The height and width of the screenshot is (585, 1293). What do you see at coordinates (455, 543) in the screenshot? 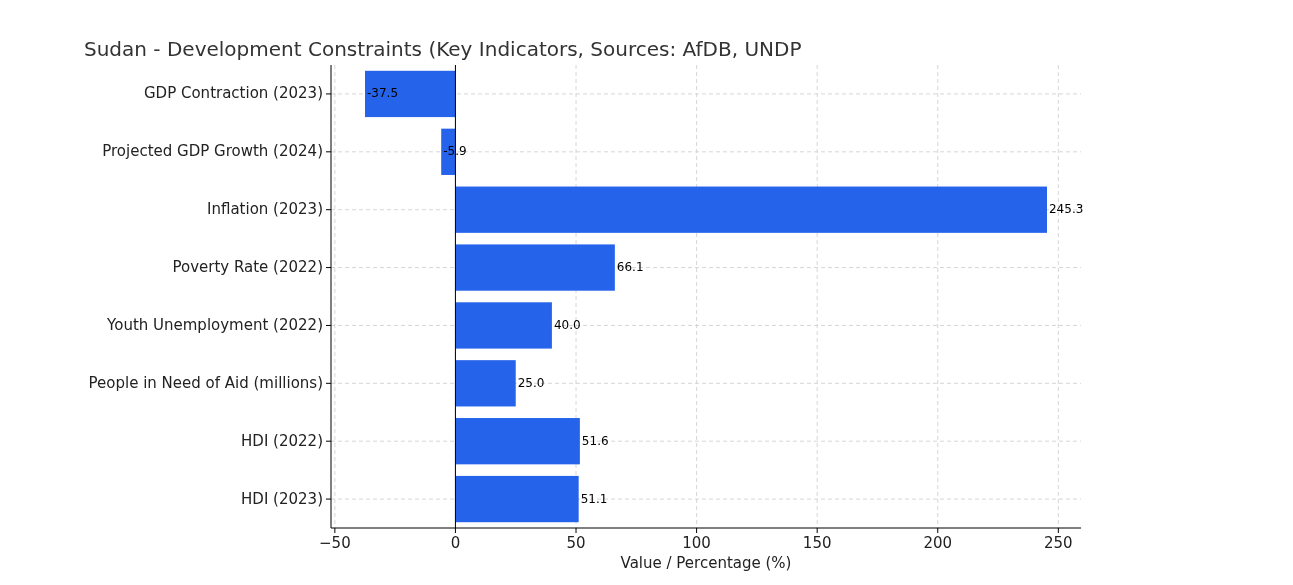
I see `x-tick-label: 0` at bounding box center [455, 543].